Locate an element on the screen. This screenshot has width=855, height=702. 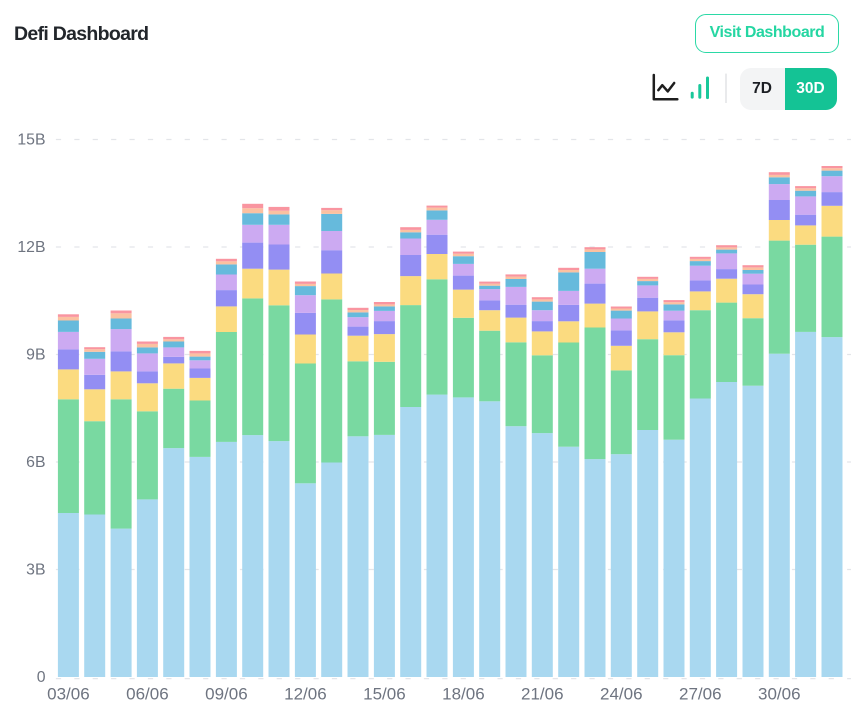
svg-text: 30/06 is located at coordinates (779, 693).